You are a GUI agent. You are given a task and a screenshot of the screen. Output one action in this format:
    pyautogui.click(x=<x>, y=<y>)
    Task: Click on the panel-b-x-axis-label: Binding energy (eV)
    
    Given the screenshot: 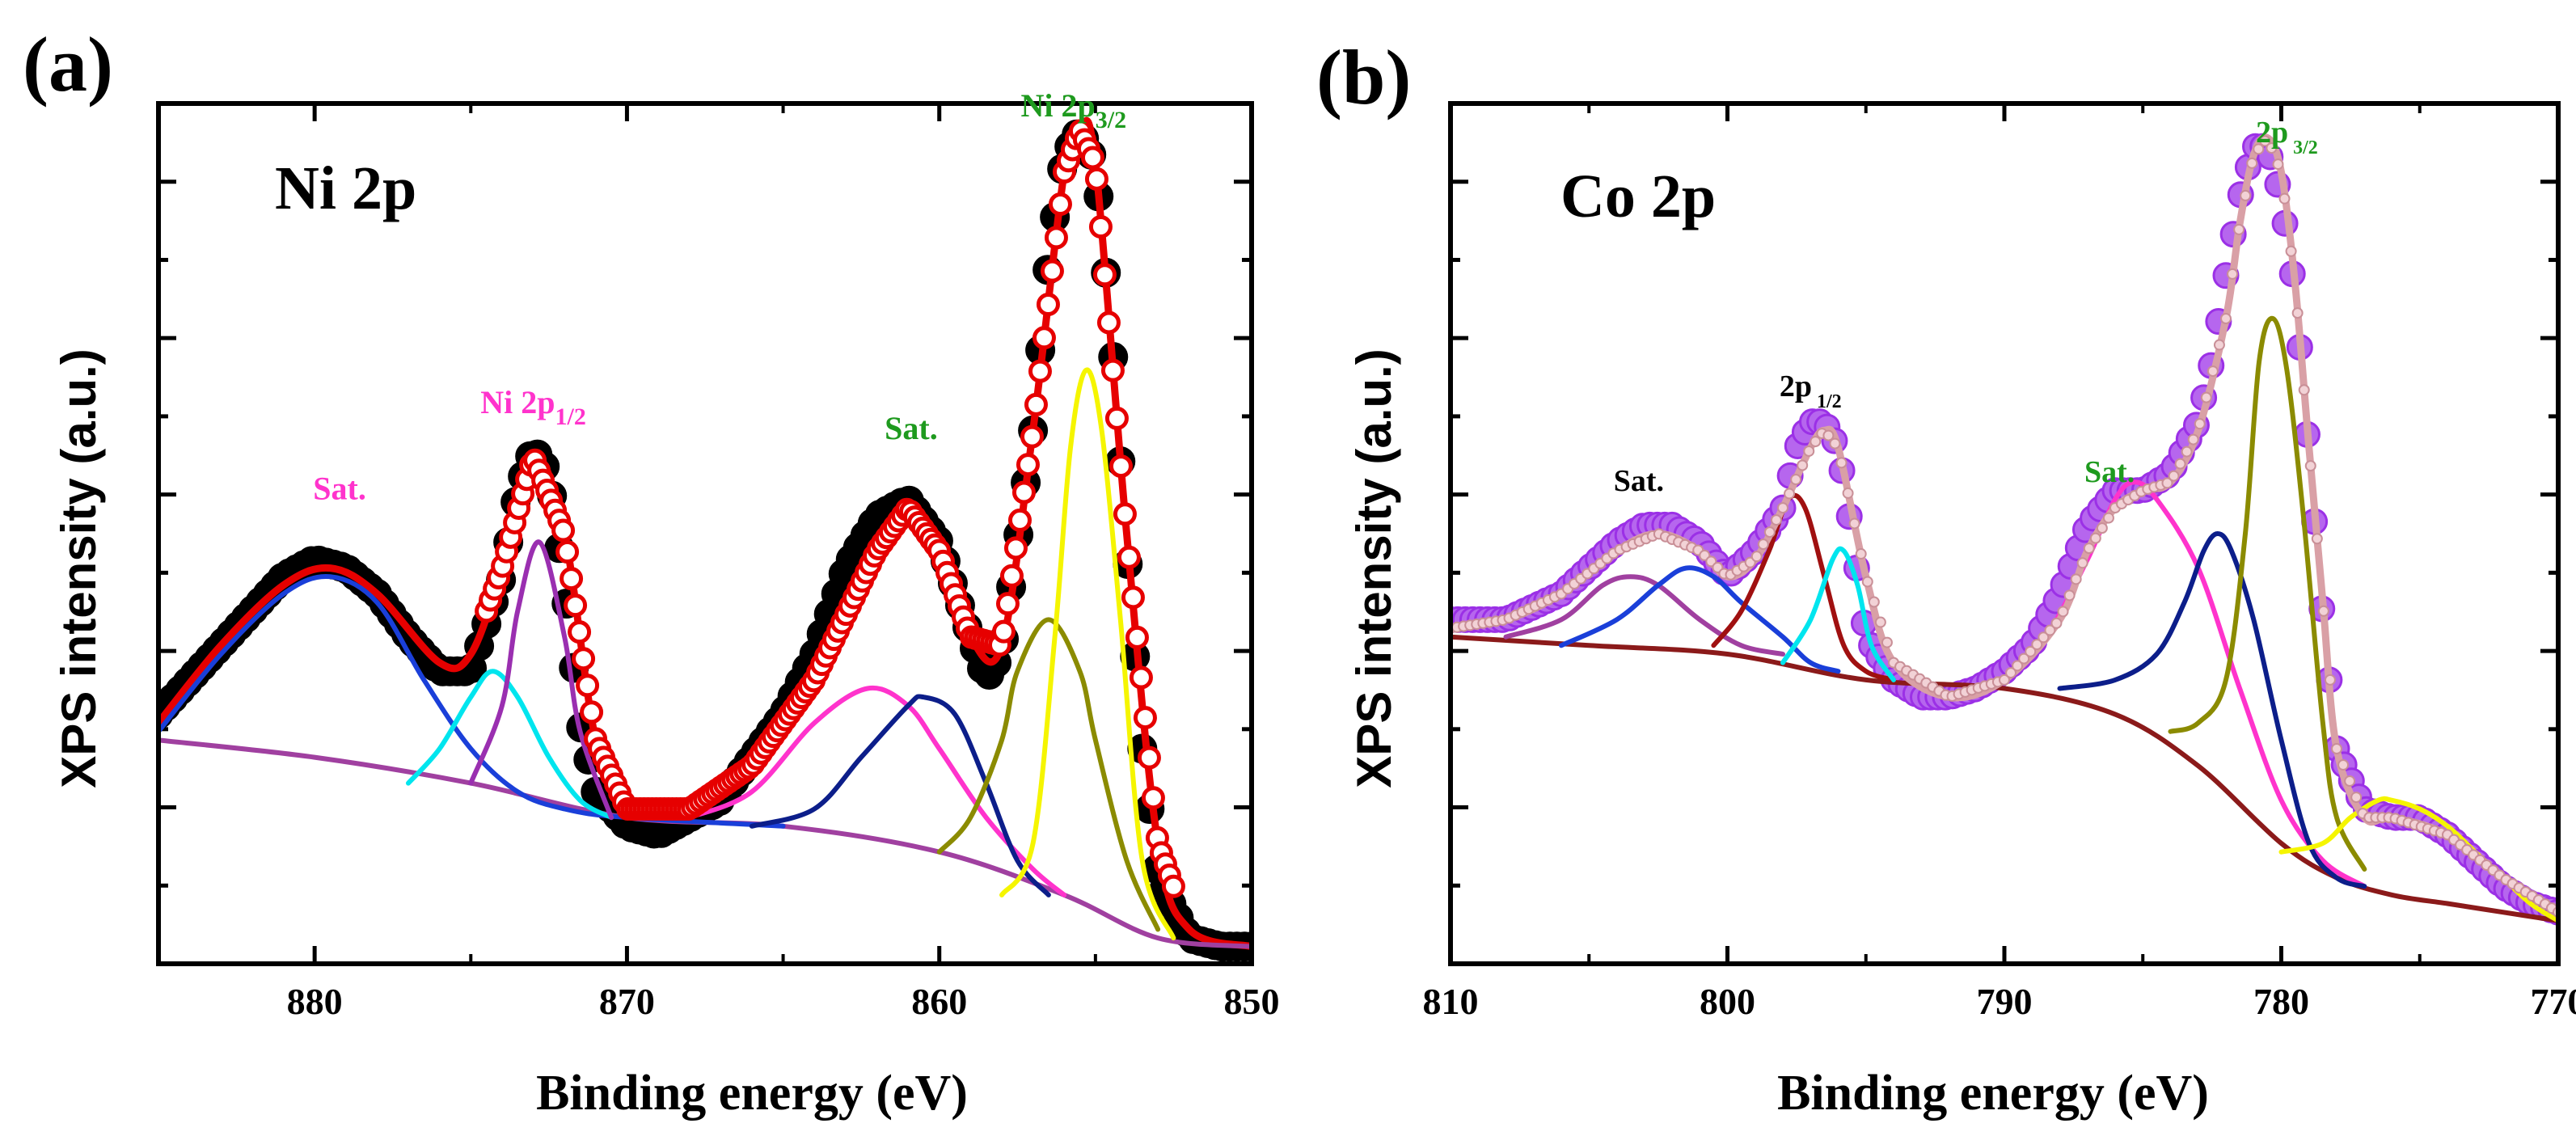 What is the action you would take?
    pyautogui.click(x=1993, y=1093)
    